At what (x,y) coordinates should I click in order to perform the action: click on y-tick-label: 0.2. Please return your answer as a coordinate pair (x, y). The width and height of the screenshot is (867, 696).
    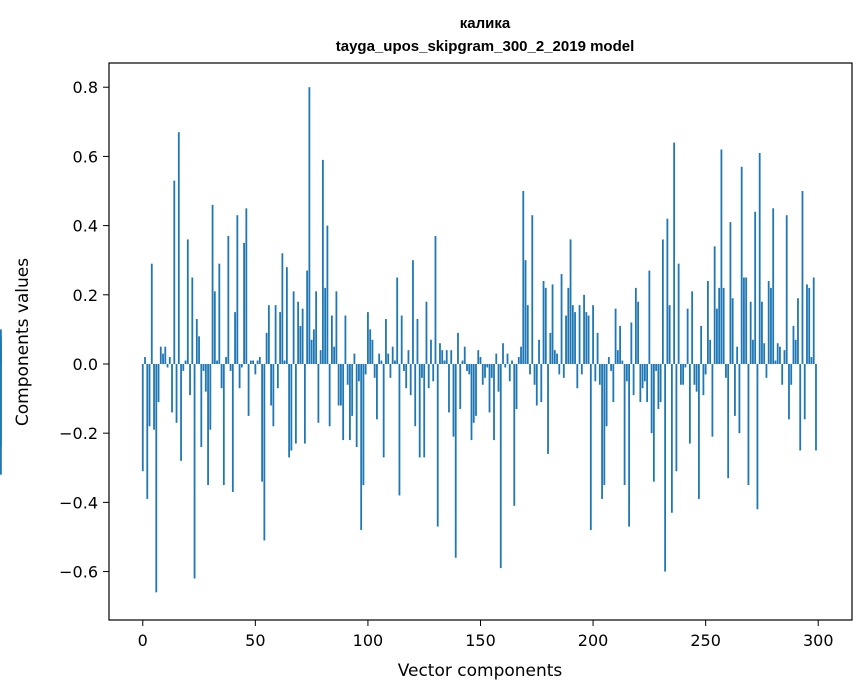
    Looking at the image, I should click on (85, 295).